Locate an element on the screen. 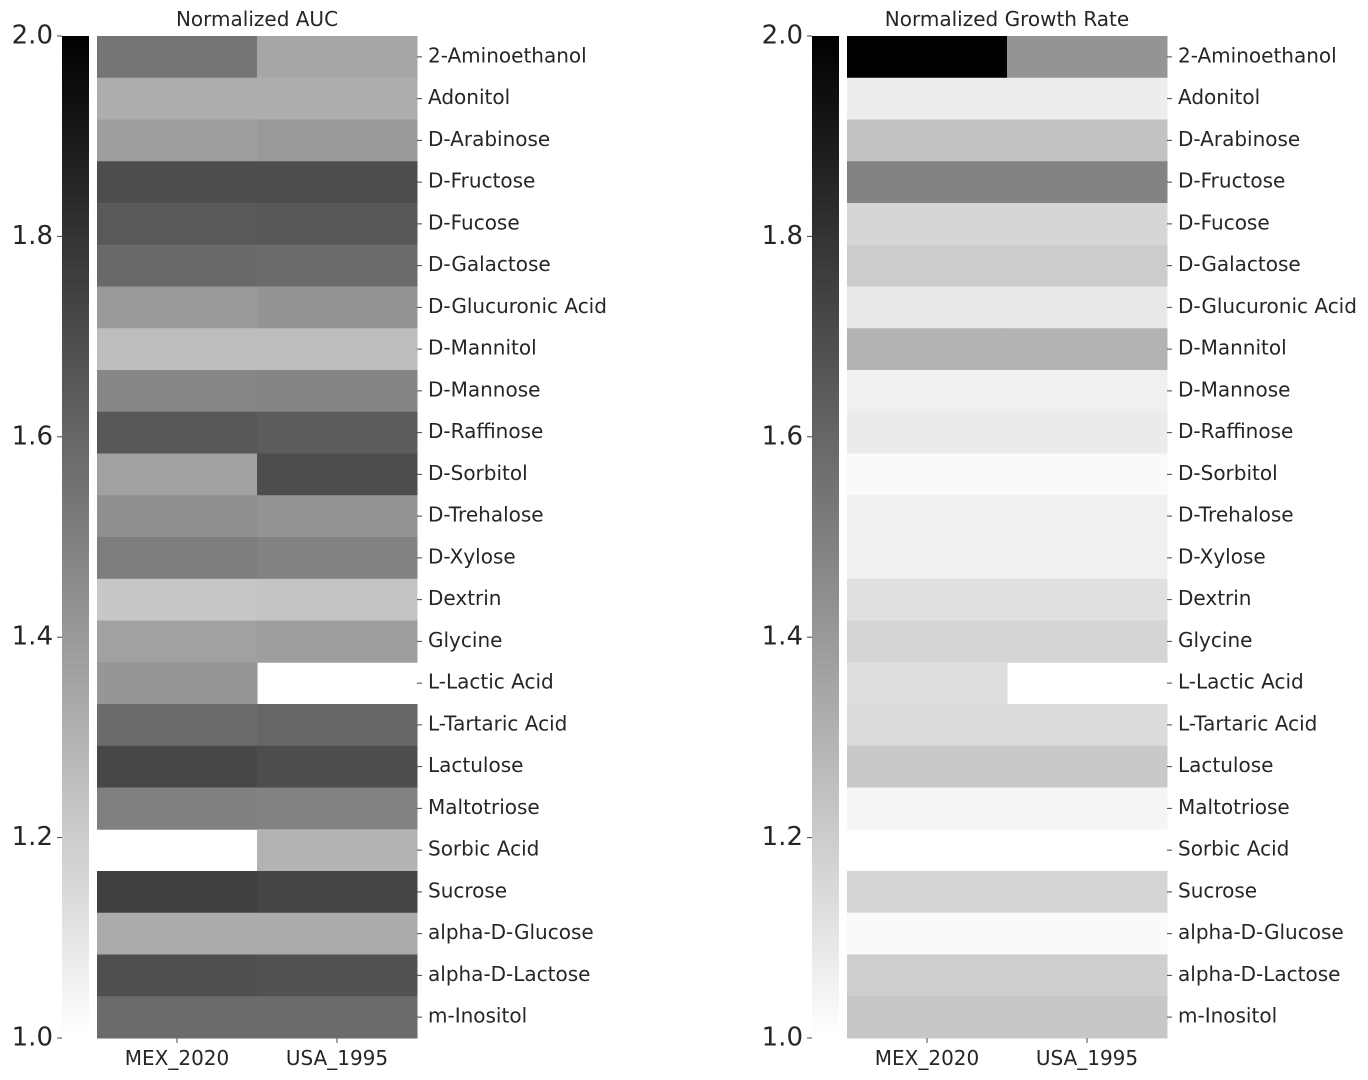 The height and width of the screenshot is (1080, 1368). colorbar-tick-label: 1.8 is located at coordinates (782, 236).